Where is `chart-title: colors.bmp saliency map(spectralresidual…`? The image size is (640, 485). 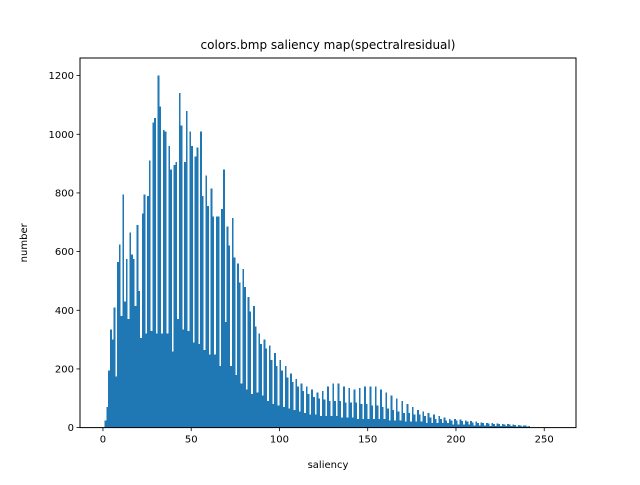
chart-title: colors.bmp saliency map(spectralresidual… is located at coordinates (328, 45).